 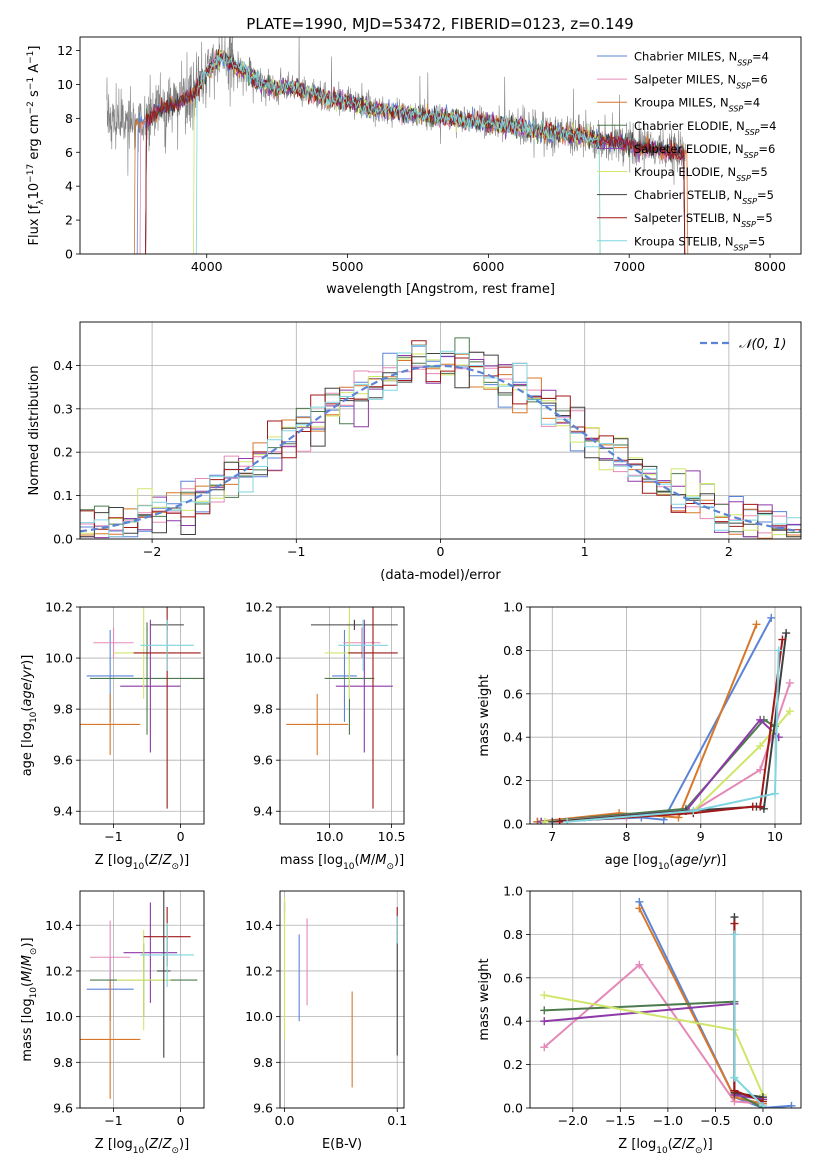 I want to click on model-spectrum-chabrier_elodie, so click(x=415, y=151).